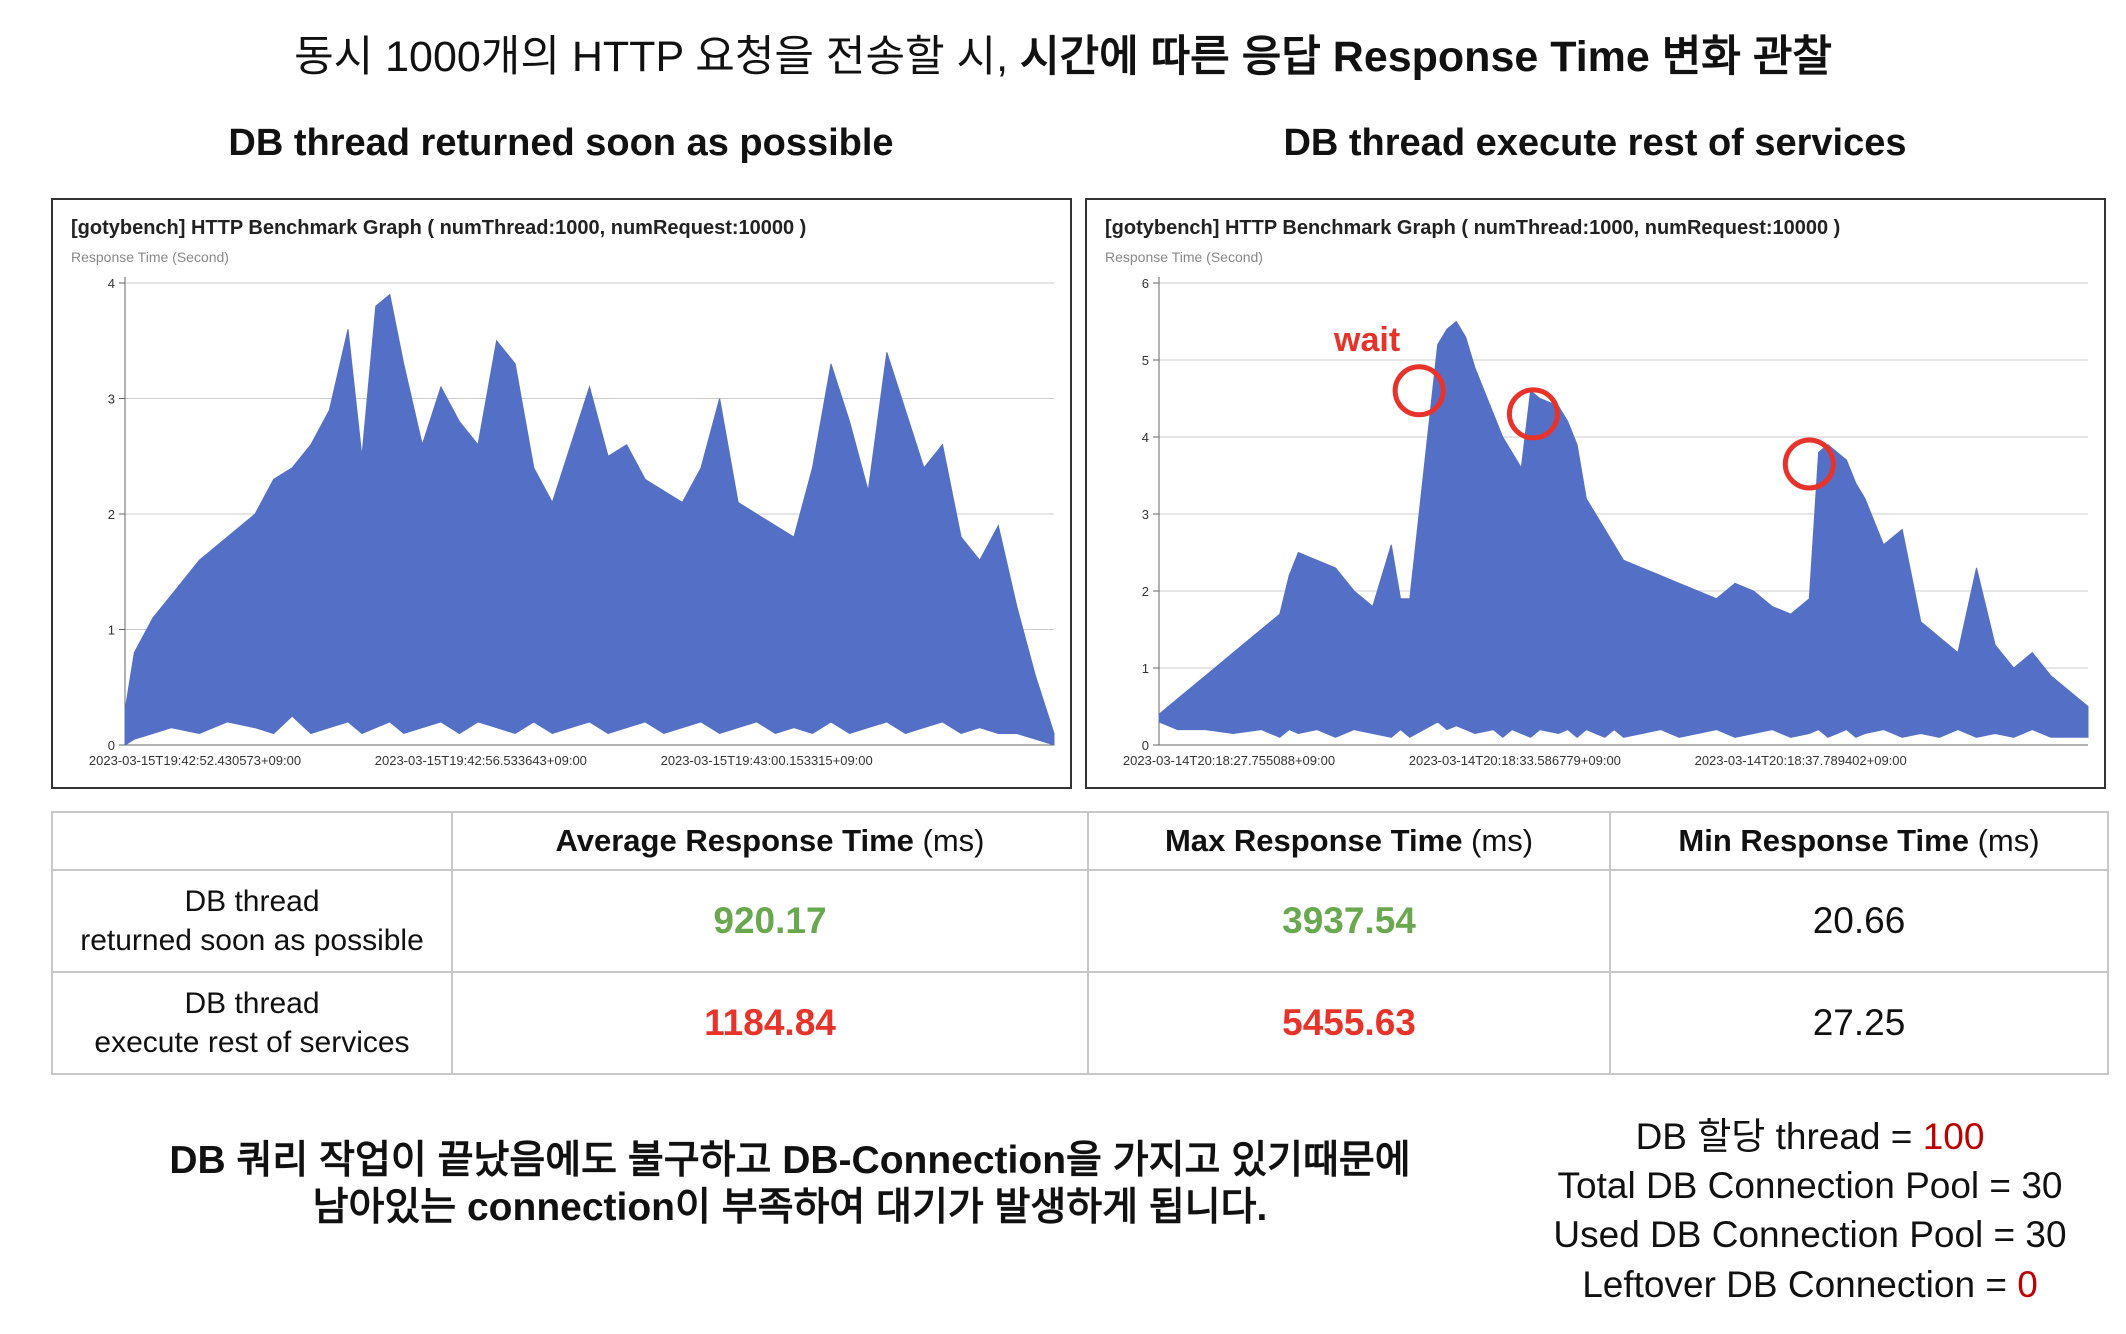 The image size is (2126, 1334). Describe the element at coordinates (2027, 1284) in the screenshot. I see `stat-leftover-value: 0` at that location.